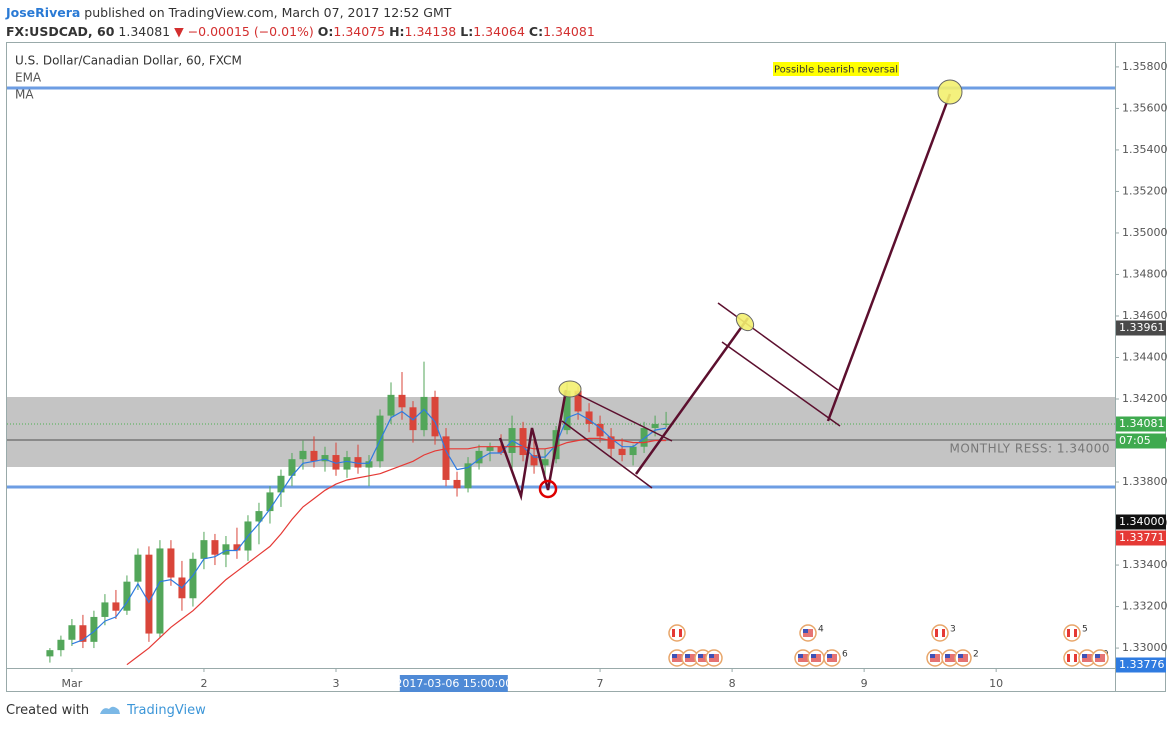 Image resolution: width=1172 pixels, height=729 pixels. I want to click on w-pattern, so click(533, 445).